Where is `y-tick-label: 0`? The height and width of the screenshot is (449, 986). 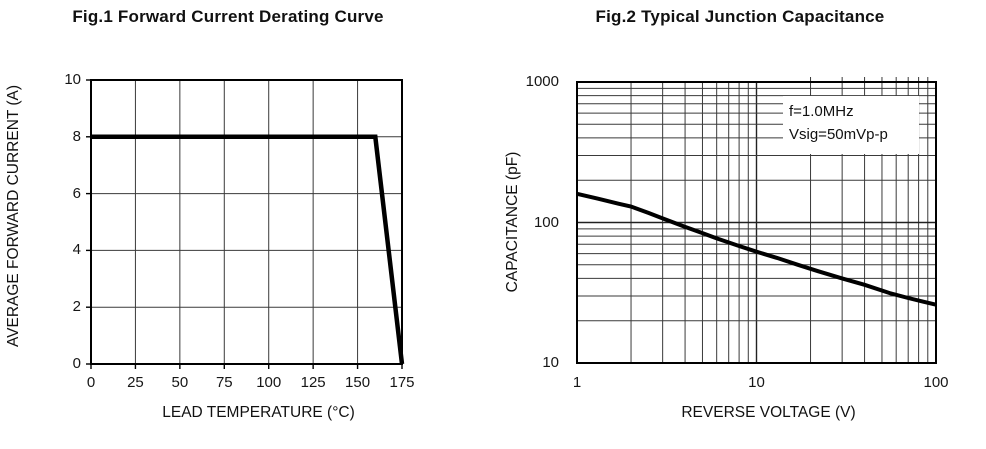
y-tick-label: 0 is located at coordinates (76, 363).